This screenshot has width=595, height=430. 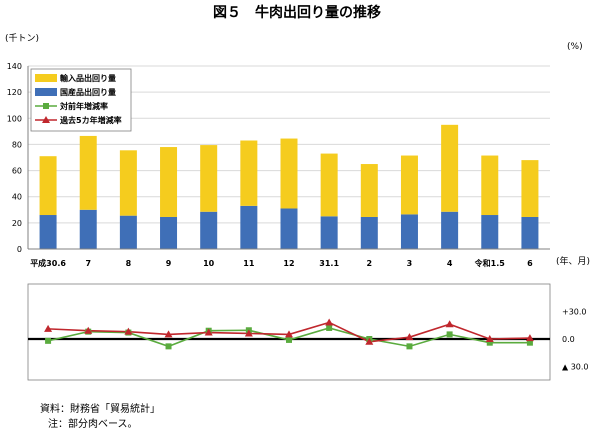 What do you see at coordinates (410, 263) in the screenshot?
I see `x-tick-label: 3` at bounding box center [410, 263].